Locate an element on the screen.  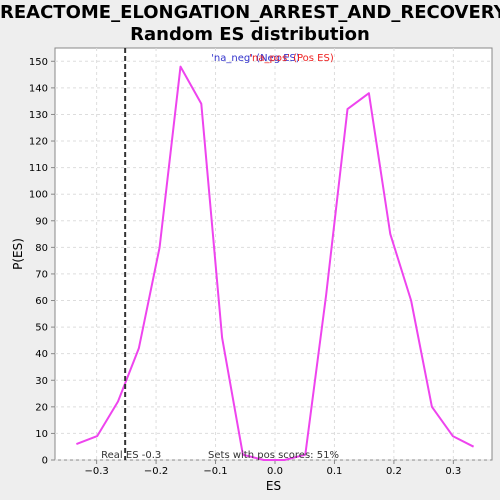
x-tick-label: 0.0 is located at coordinates (275, 471).